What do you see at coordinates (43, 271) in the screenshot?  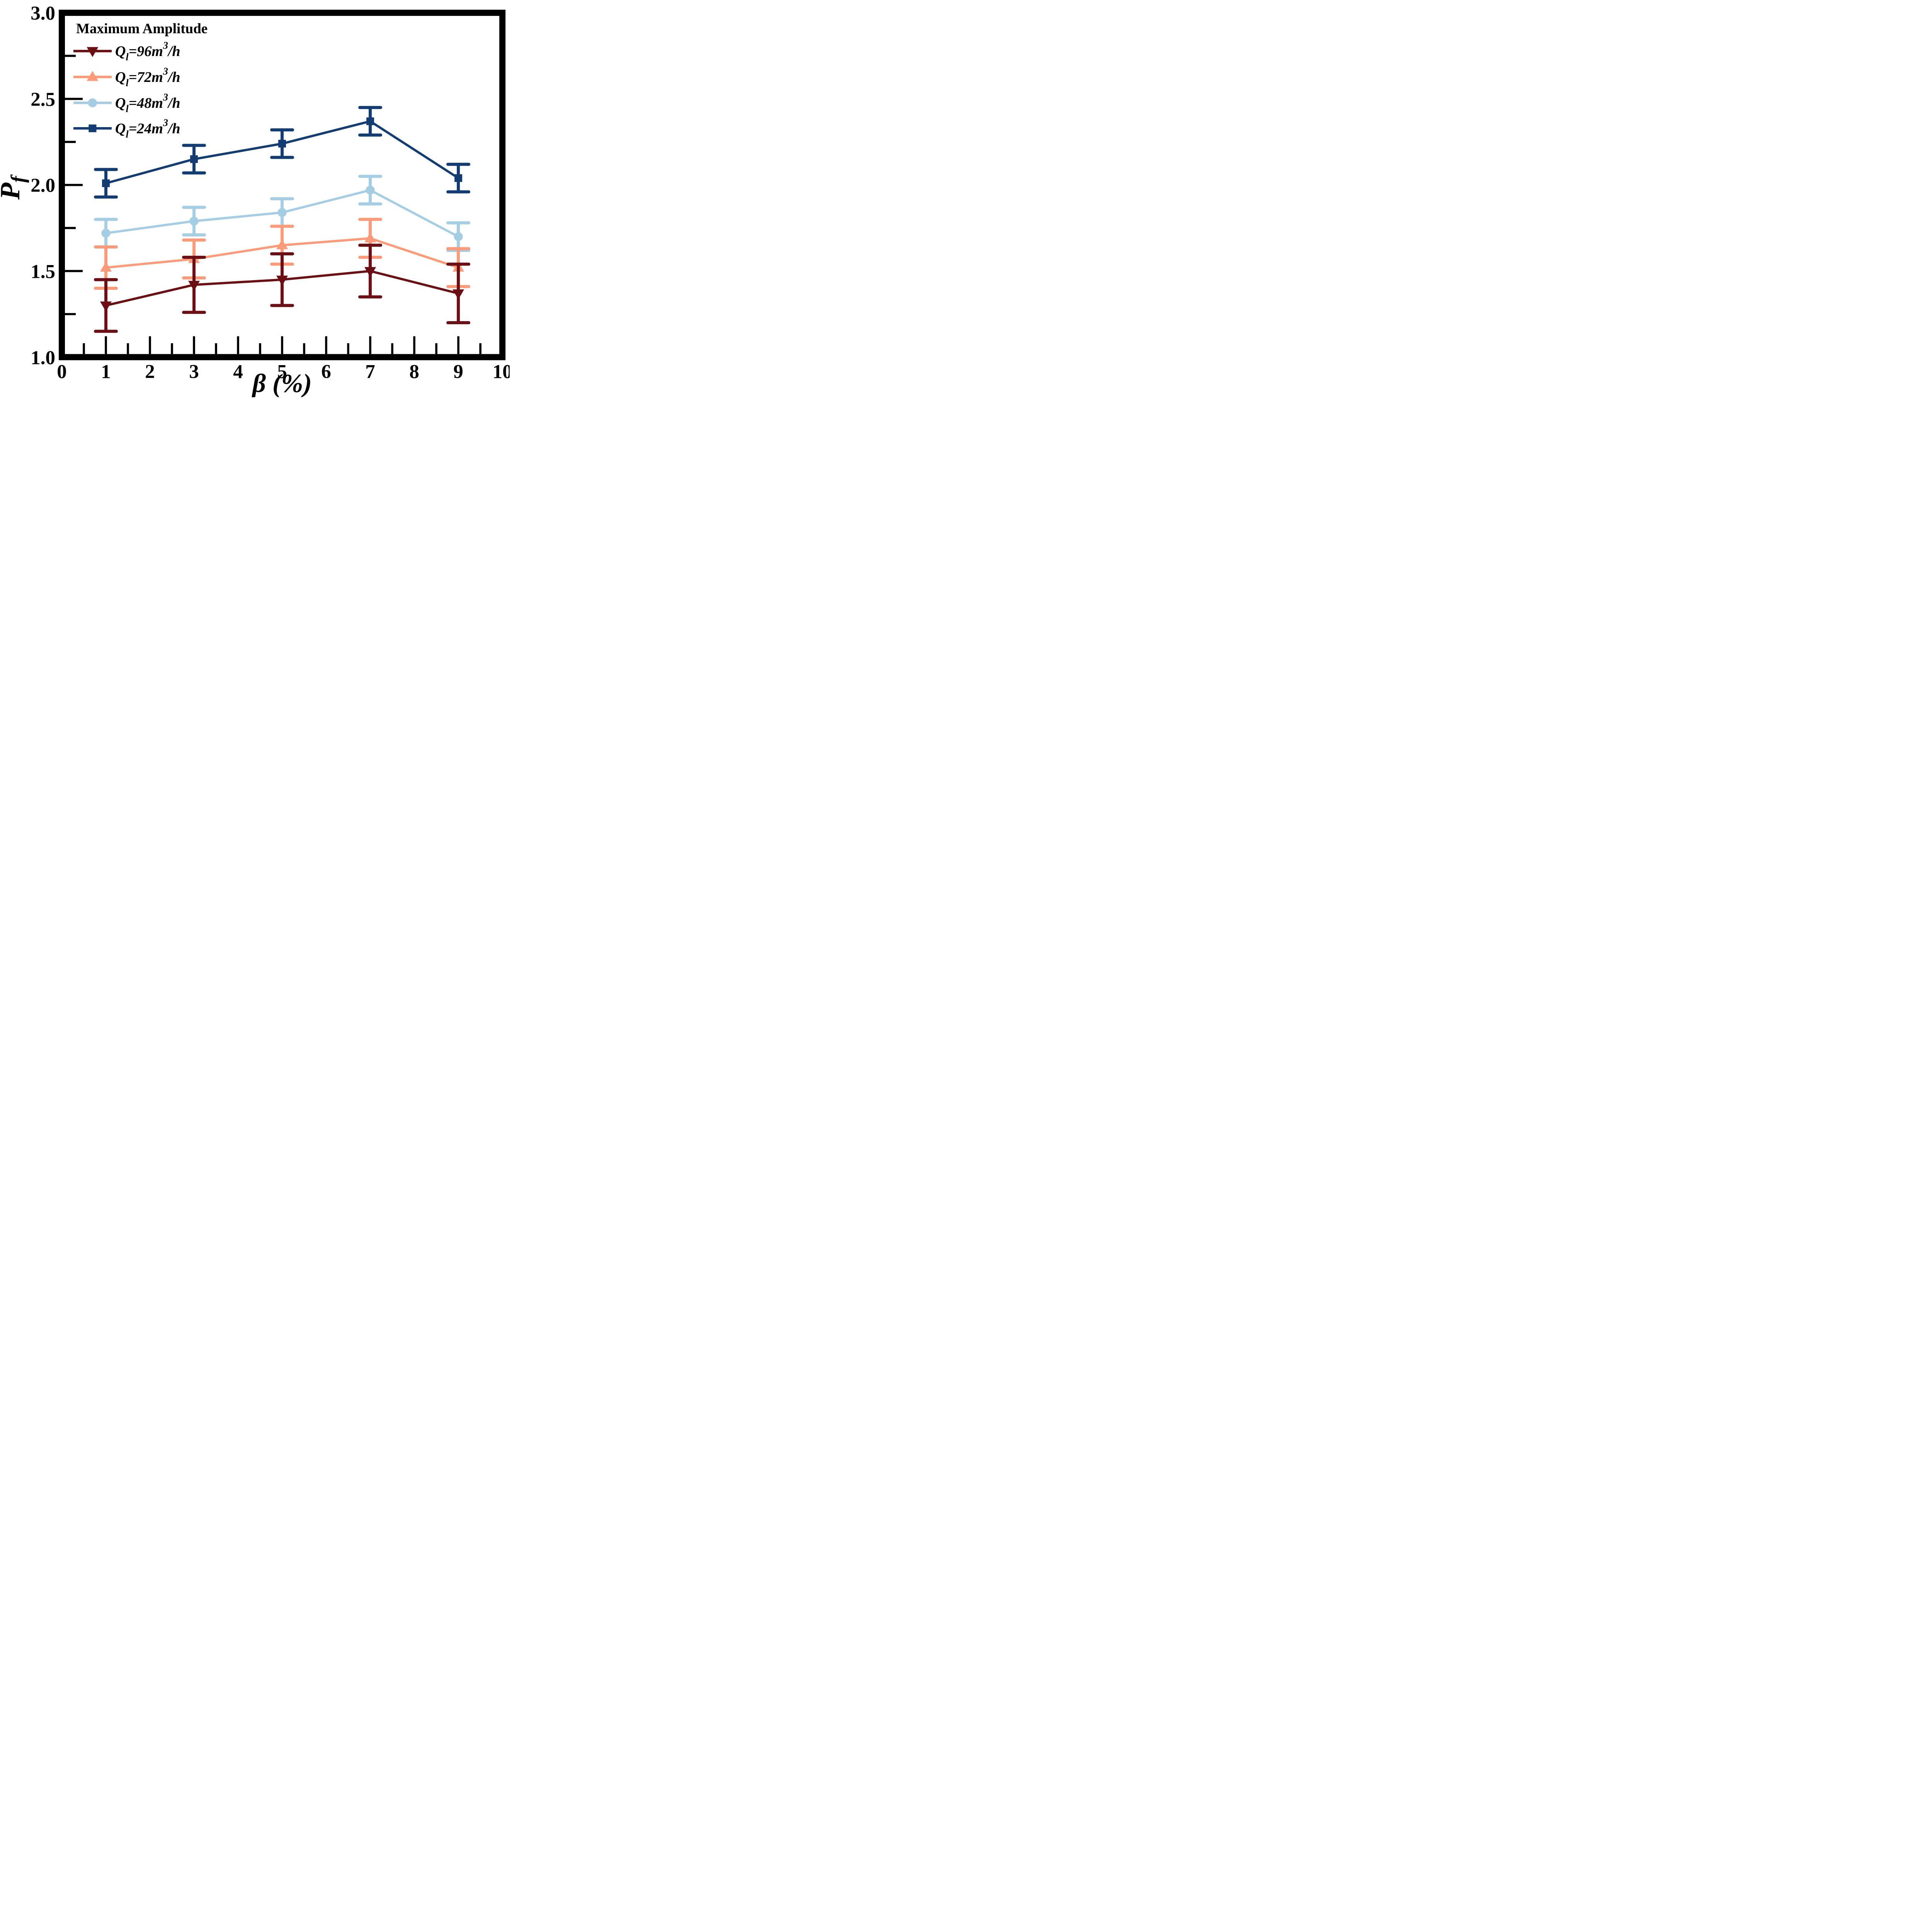 I see `y-tick-label: 1.5` at bounding box center [43, 271].